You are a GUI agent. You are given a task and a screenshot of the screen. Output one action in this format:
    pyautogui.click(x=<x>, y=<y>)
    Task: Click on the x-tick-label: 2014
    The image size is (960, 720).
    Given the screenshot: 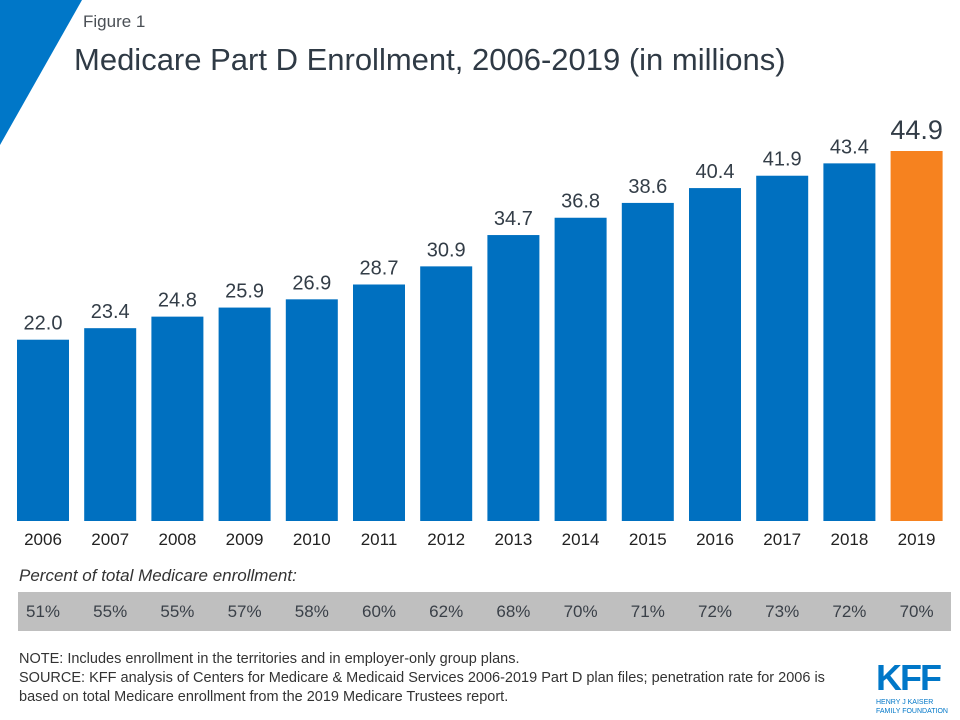 What is the action you would take?
    pyautogui.click(x=581, y=539)
    